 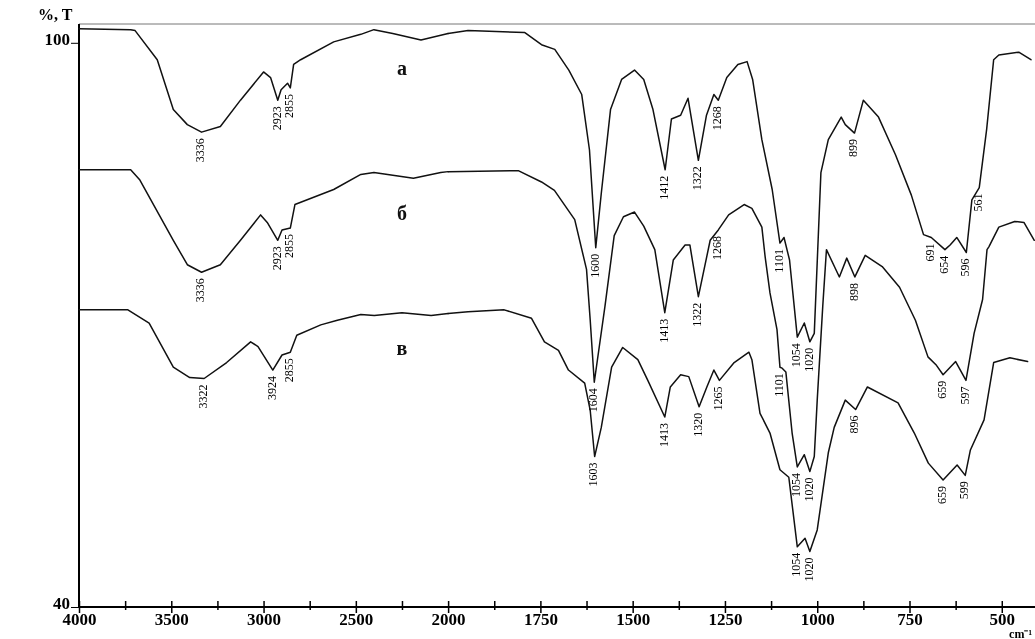 What do you see at coordinates (1021, 633) in the screenshot?
I see `x-axis-title: cm⁻¹` at bounding box center [1021, 633].